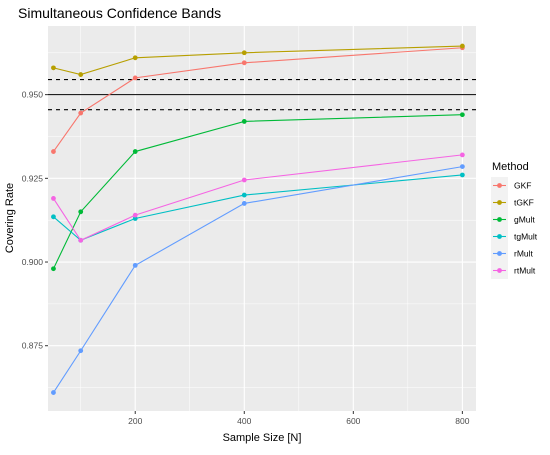 This screenshot has width=550, height=455. What do you see at coordinates (499, 219) in the screenshot?
I see `legend-point-gmult` at bounding box center [499, 219].